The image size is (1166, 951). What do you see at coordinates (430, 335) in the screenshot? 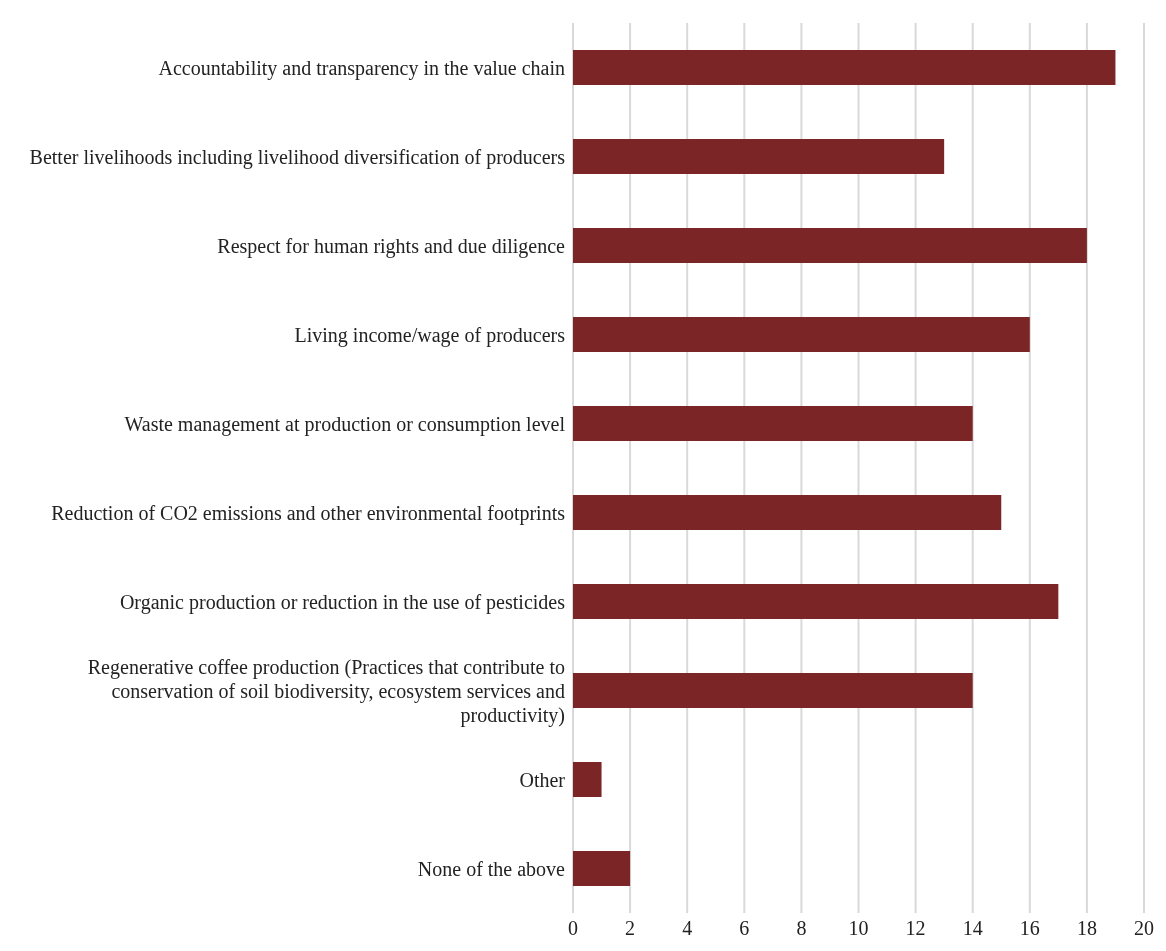
I see `y-tick-label: Living income/wage of producers` at bounding box center [430, 335].